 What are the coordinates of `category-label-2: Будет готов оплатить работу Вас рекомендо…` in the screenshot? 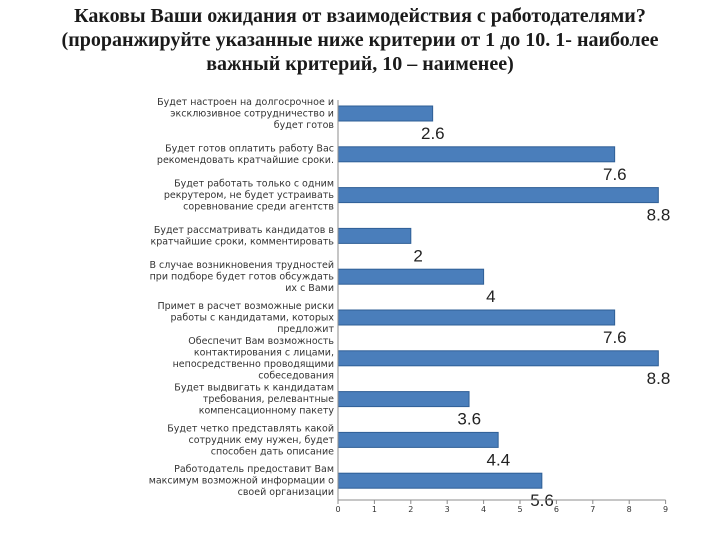 It's located at (245, 155).